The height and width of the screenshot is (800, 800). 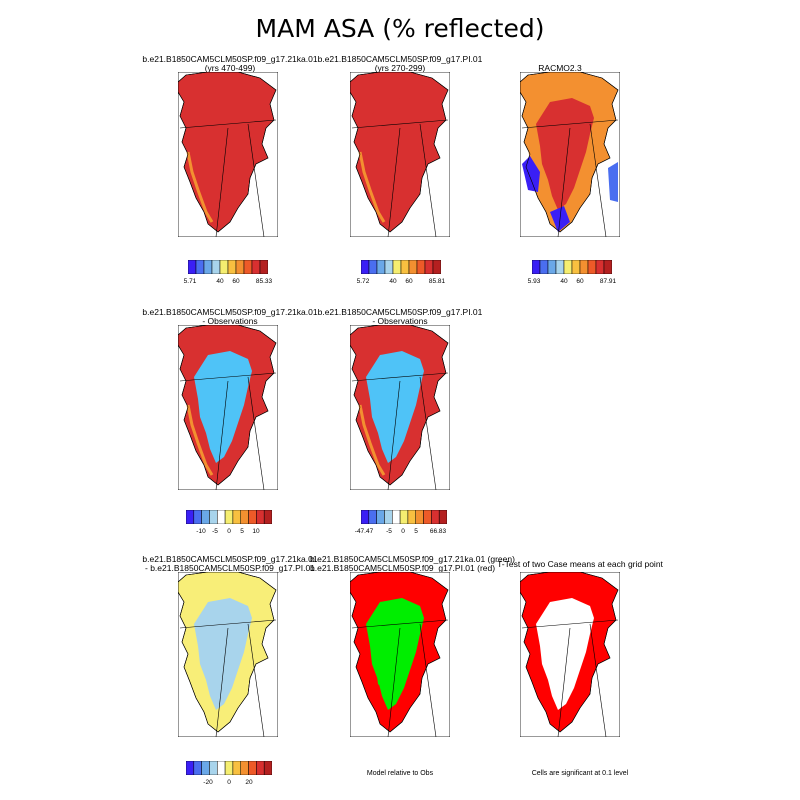 I want to click on colorbar-label: -5, so click(x=389, y=531).